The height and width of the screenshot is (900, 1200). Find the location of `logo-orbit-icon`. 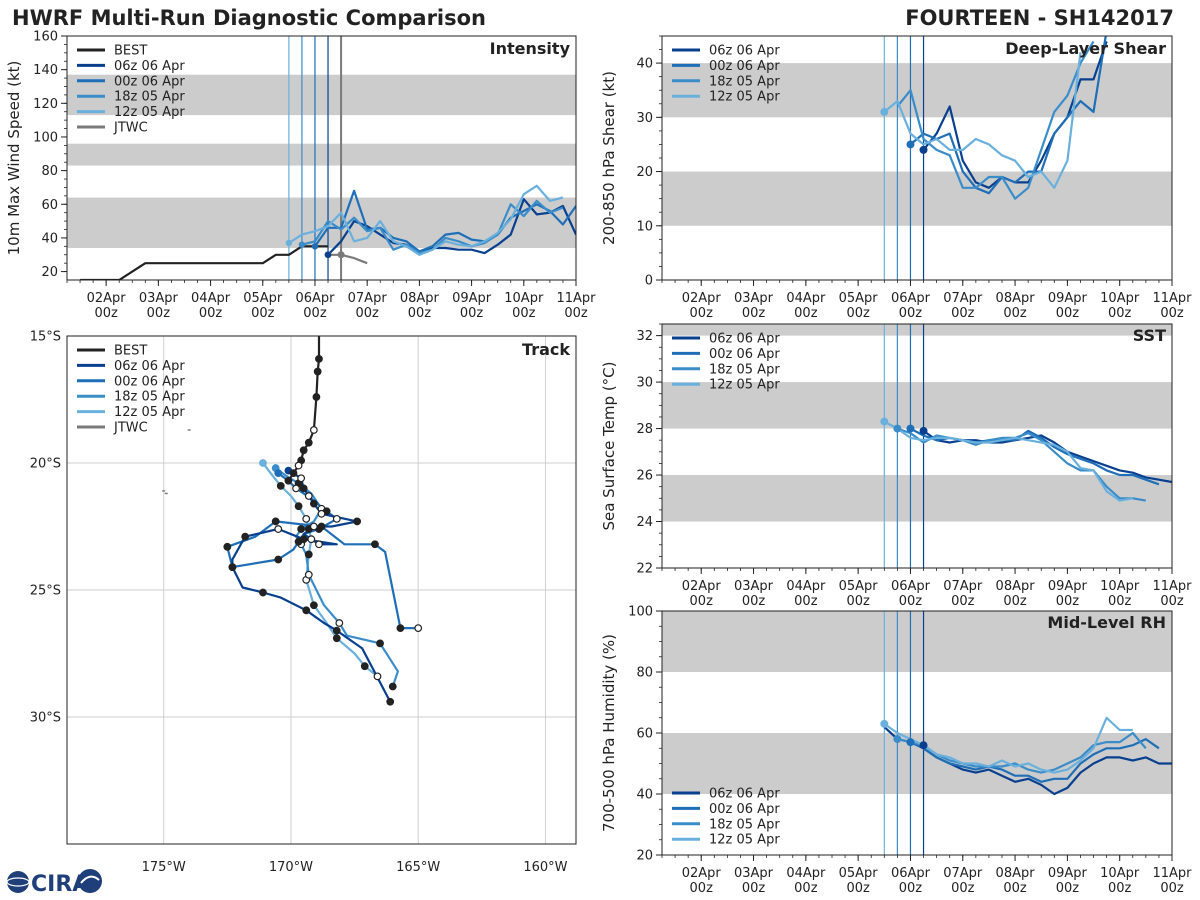

logo-orbit-icon is located at coordinates (18, 882).